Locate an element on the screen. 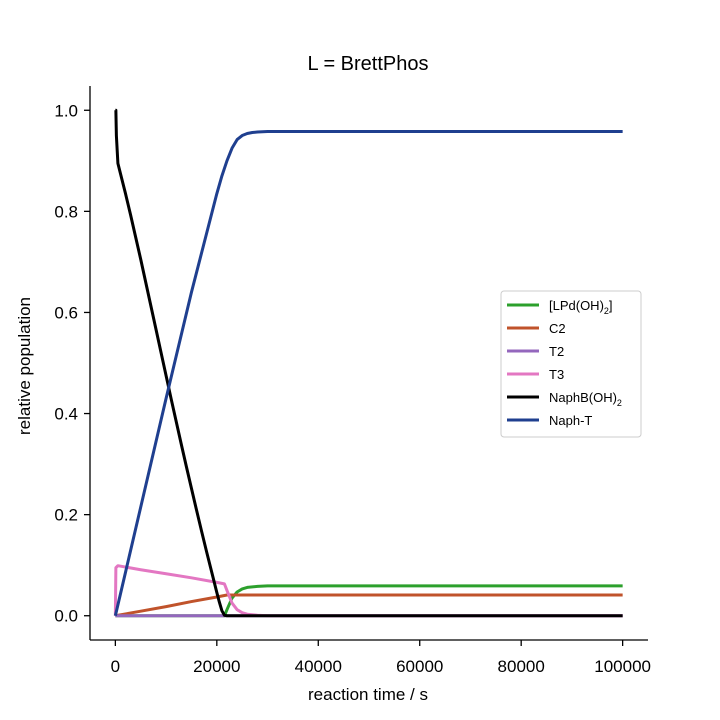 This screenshot has width=720, height=720. y-axis-title: relative population is located at coordinates (24, 366).